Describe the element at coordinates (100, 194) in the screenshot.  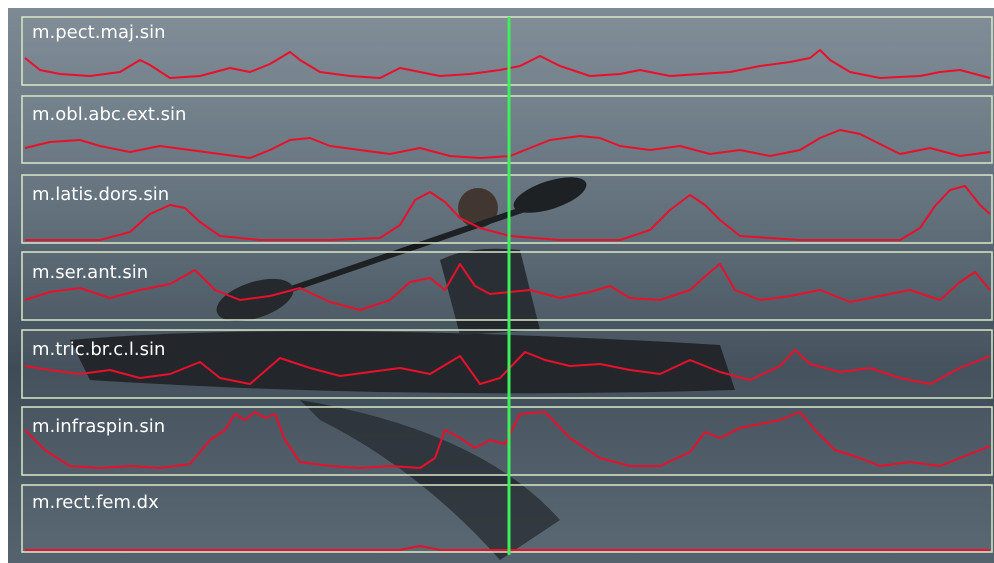
I see `muscle-label: m.latis.dors.sin` at that location.